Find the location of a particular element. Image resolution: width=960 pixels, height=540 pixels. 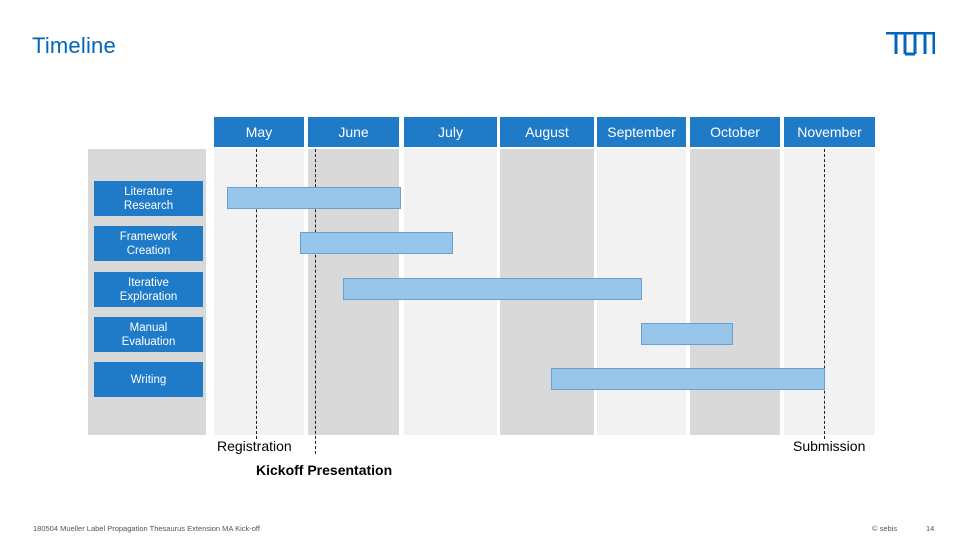

column-november is located at coordinates (829, 292).